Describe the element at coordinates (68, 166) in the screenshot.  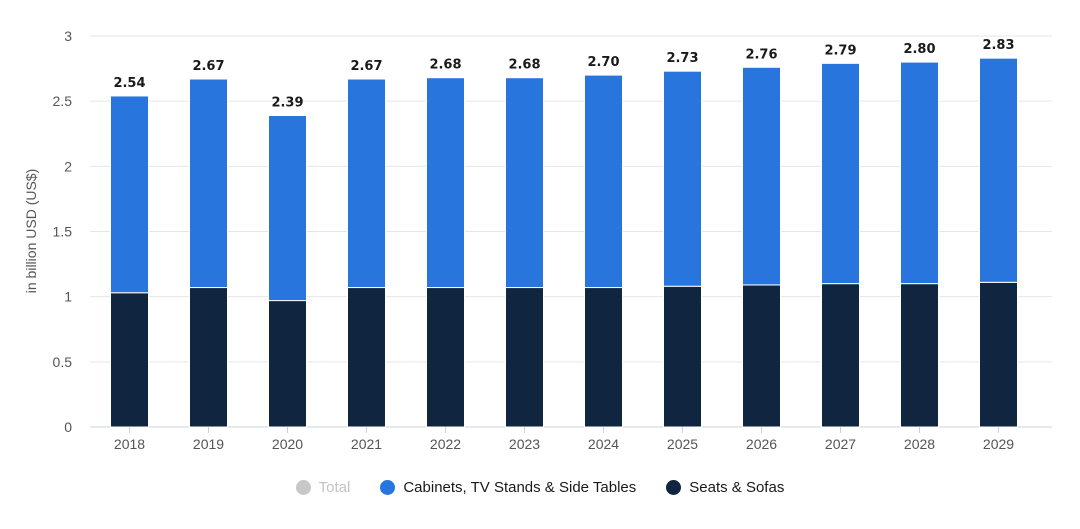
I see `y-tick-label: 2` at that location.